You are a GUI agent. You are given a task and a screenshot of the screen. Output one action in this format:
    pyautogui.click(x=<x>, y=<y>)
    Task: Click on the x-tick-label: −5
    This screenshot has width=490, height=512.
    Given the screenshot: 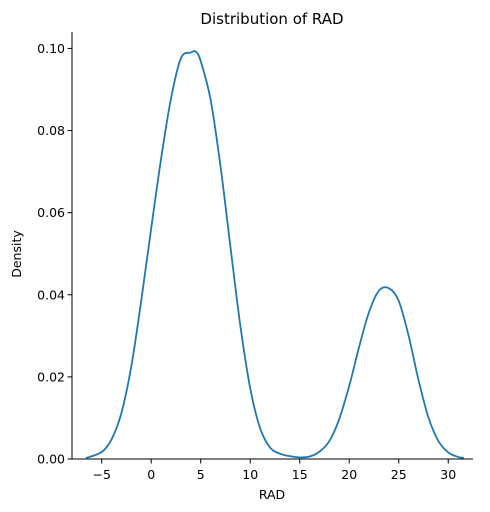 What is the action you would take?
    pyautogui.click(x=101, y=474)
    